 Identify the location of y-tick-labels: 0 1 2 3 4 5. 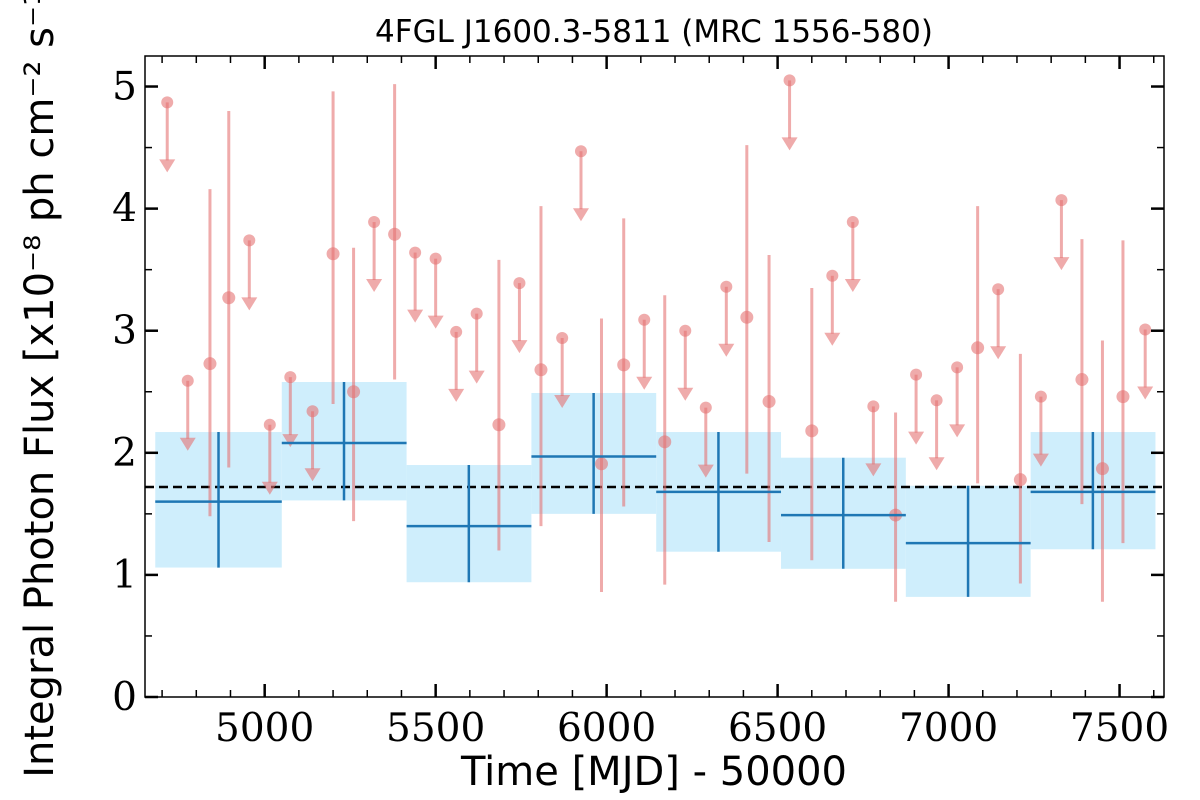
(124, 392).